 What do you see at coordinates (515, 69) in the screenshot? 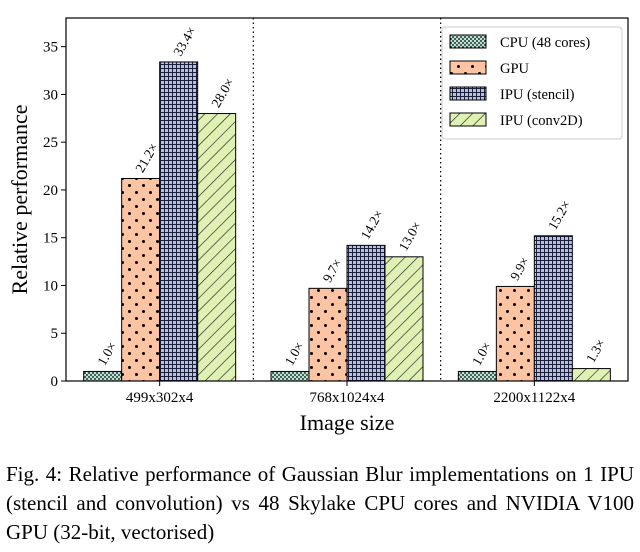
I see `legend-label: GPU` at bounding box center [515, 69].